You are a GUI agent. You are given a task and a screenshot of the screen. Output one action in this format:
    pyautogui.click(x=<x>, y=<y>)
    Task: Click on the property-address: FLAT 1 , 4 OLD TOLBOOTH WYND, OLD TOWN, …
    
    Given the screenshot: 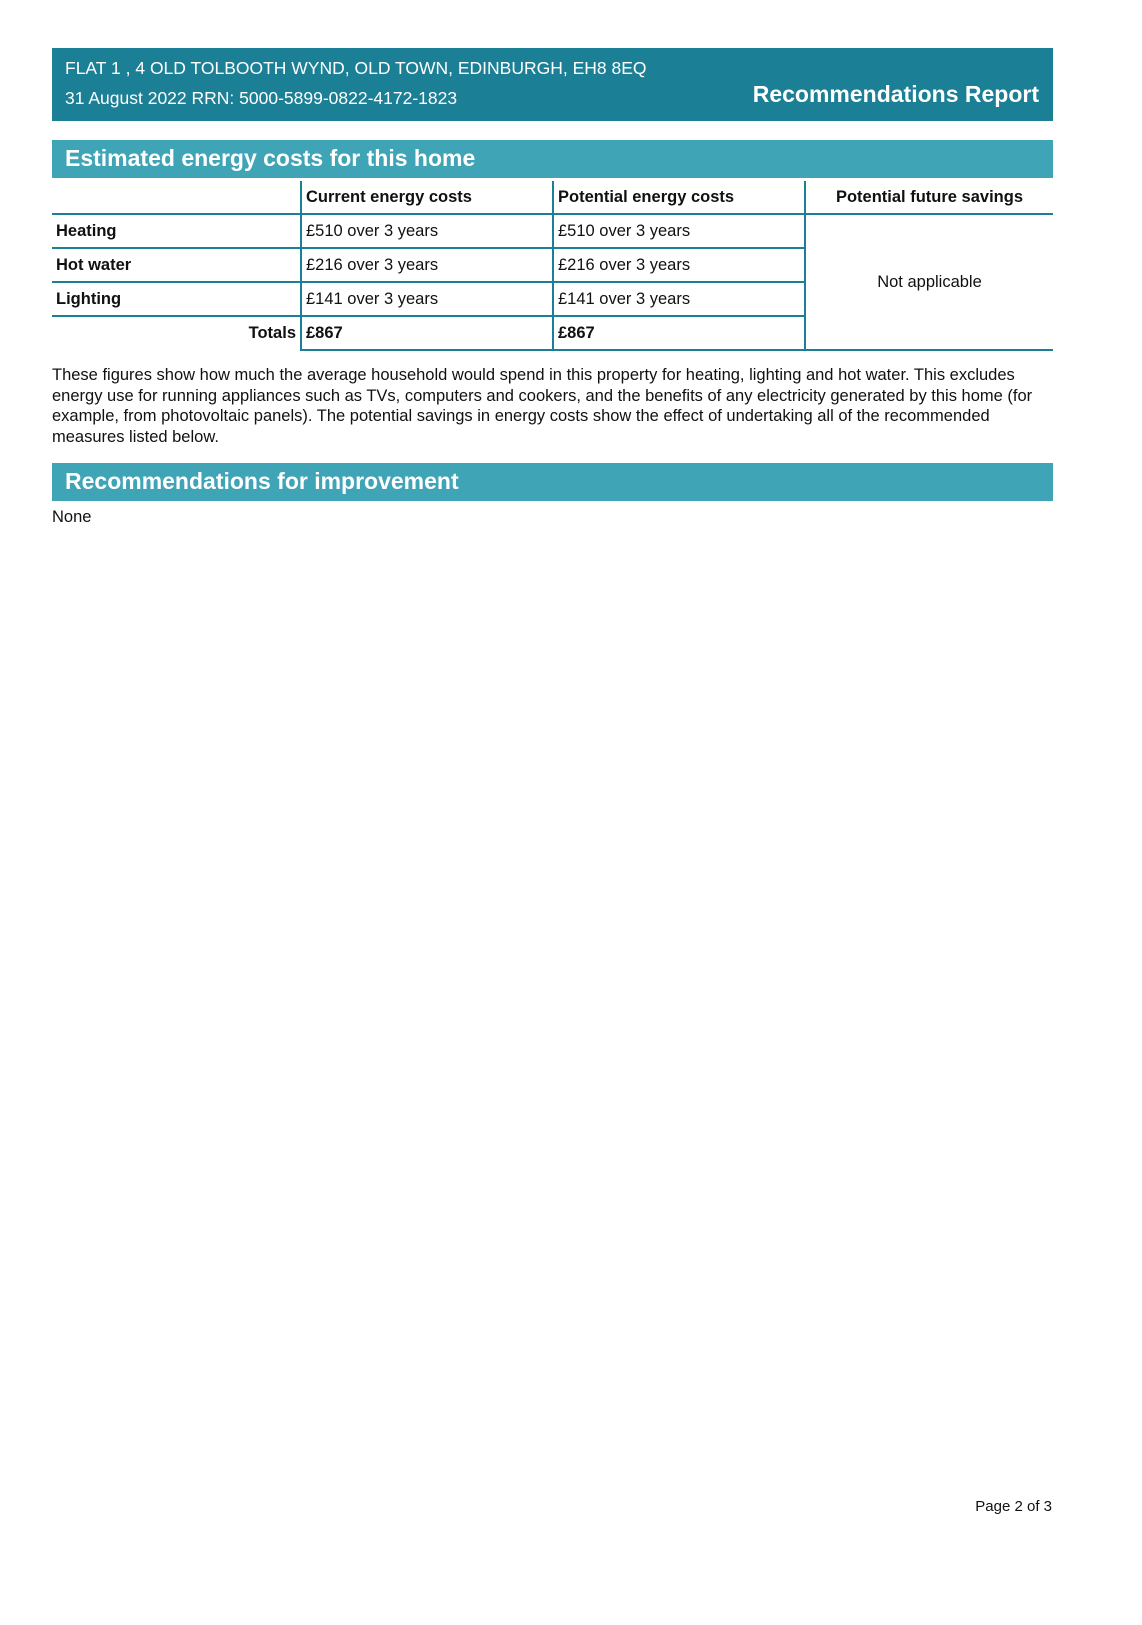 What is the action you would take?
    pyautogui.click(x=356, y=68)
    